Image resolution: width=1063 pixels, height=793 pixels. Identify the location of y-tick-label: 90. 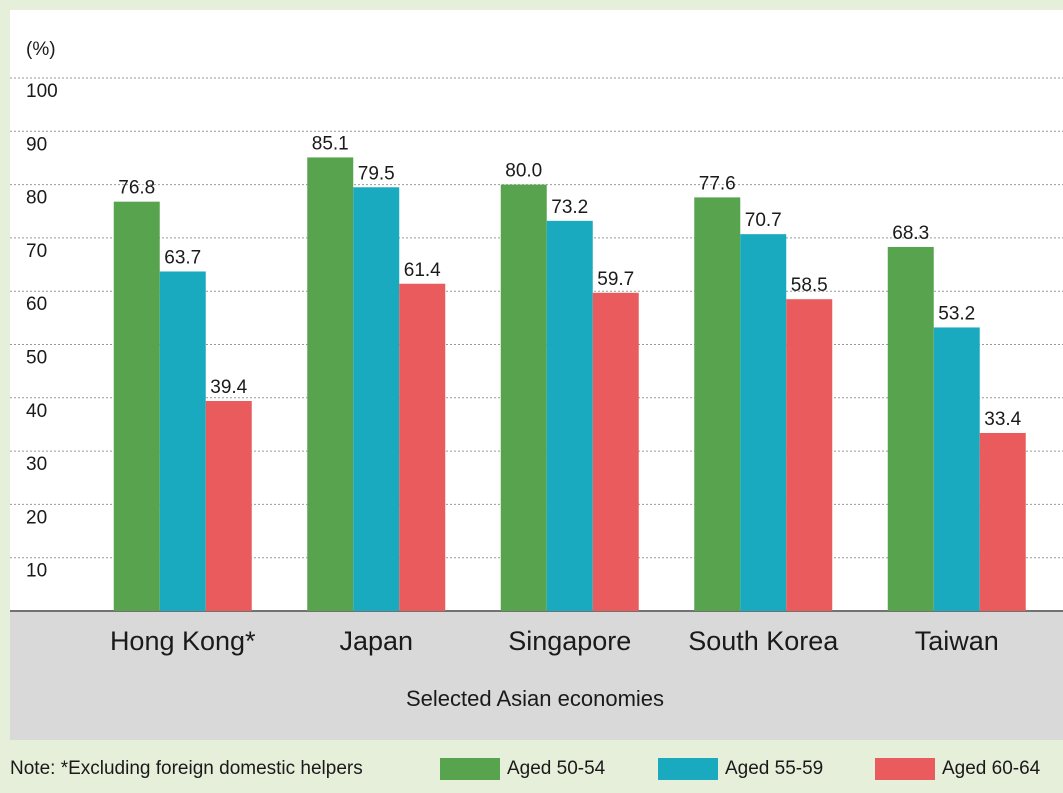
(36, 144).